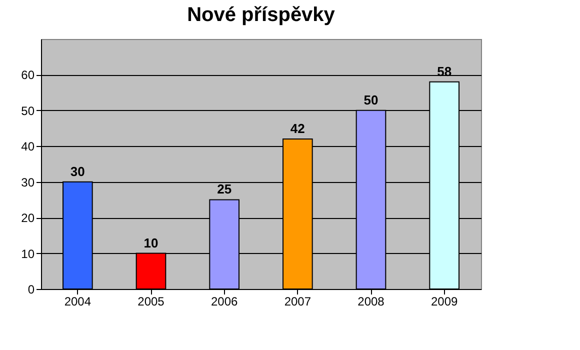 The width and height of the screenshot is (580, 350). I want to click on x-tick-label: 2006, so click(224, 301).